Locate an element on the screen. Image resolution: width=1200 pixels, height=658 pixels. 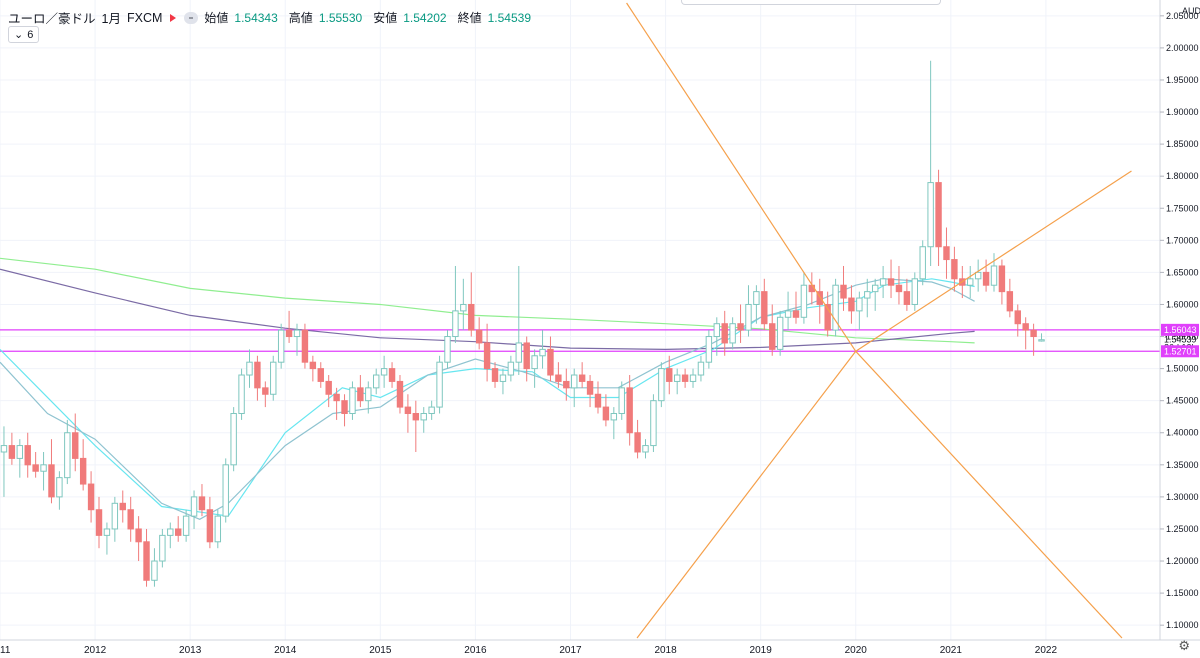
price-label: 1.52701 is located at coordinates (1180, 351).